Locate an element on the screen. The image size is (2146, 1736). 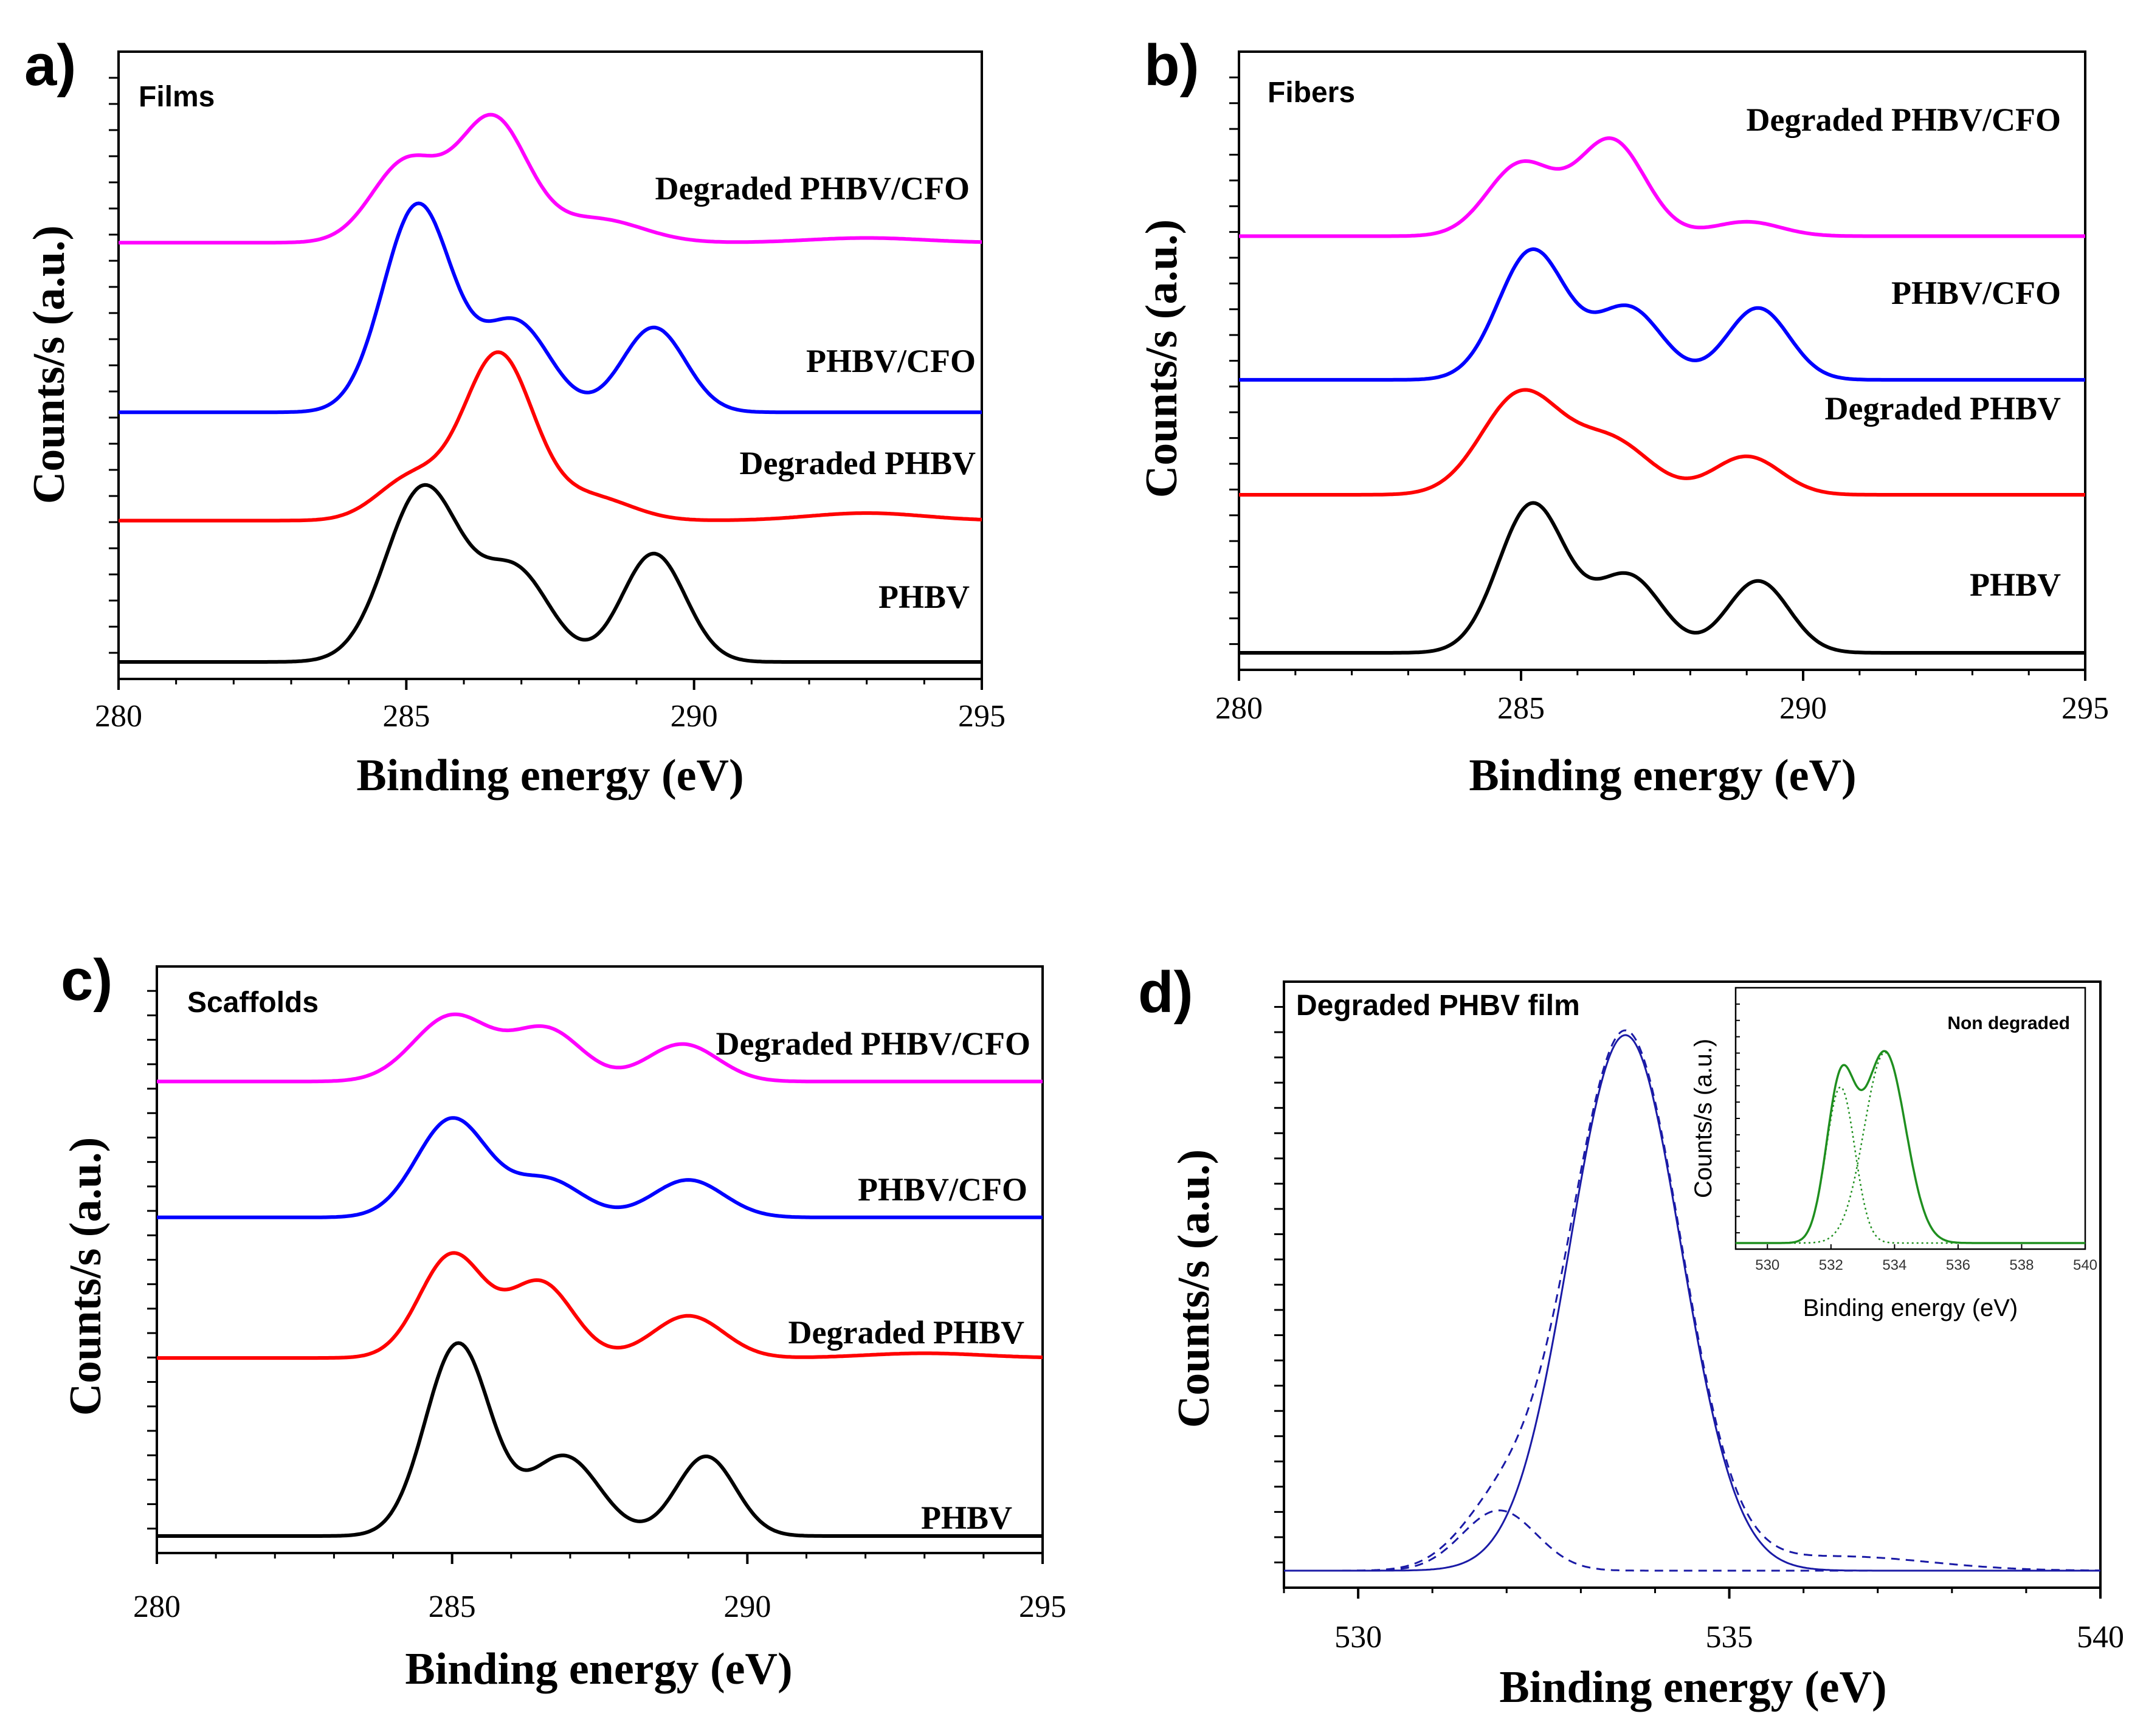
panel-title: Degraded PHBV film is located at coordinates (1438, 1006).